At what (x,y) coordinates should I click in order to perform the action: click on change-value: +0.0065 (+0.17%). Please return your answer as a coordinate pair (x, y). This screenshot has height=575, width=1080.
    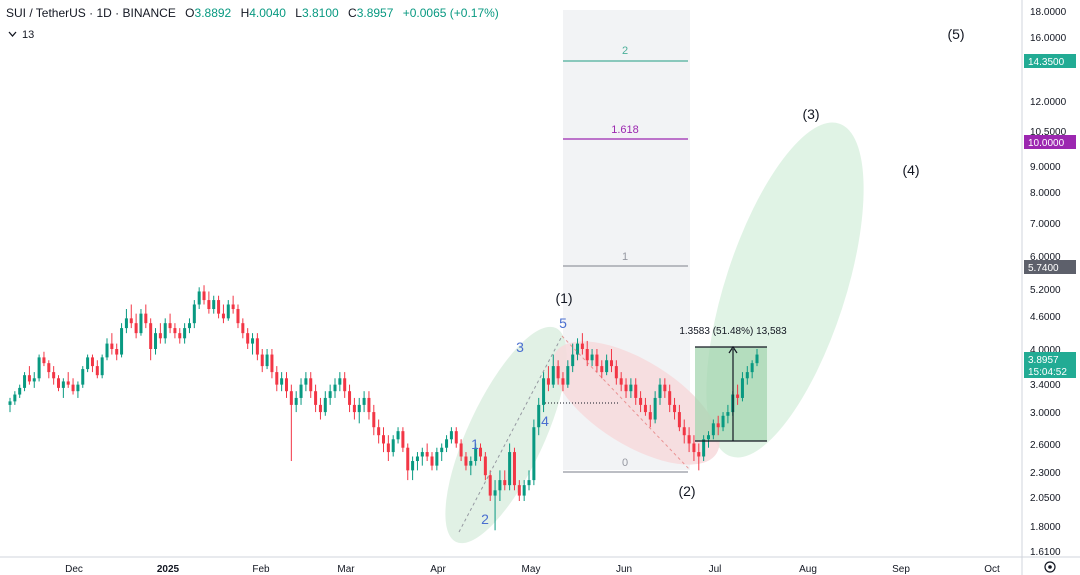
    Looking at the image, I should click on (450, 13).